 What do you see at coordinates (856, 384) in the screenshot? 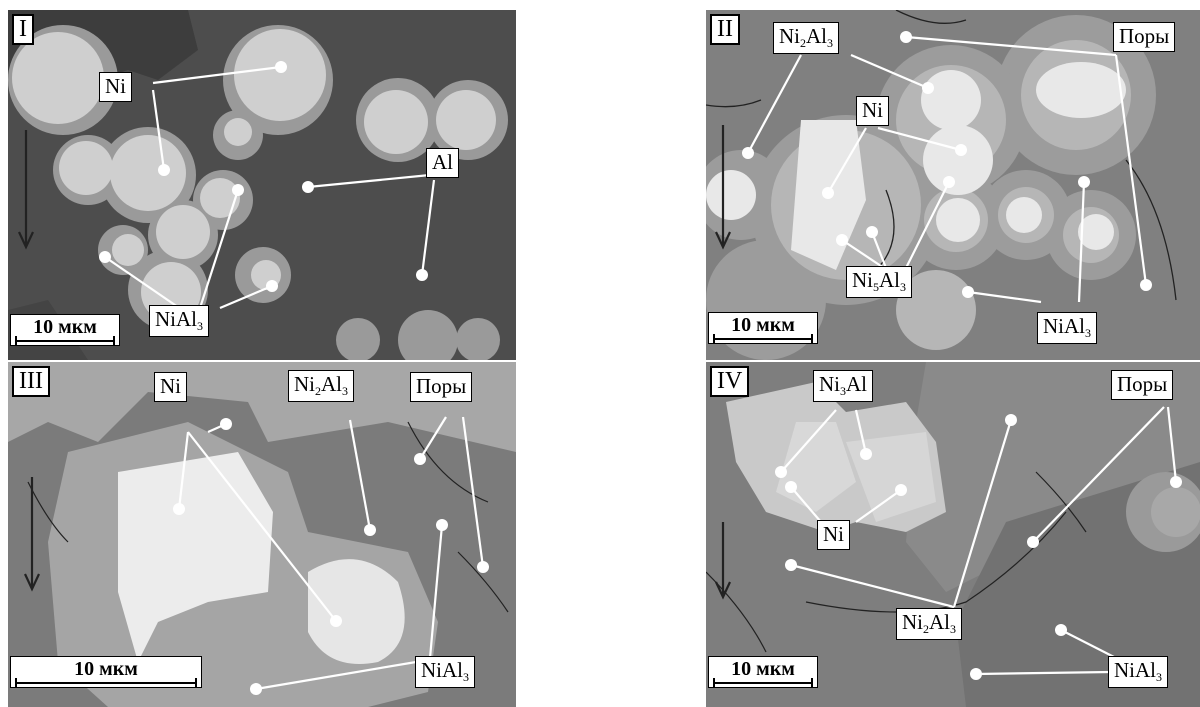
I see `label-ni3al-al: Al` at bounding box center [856, 384].